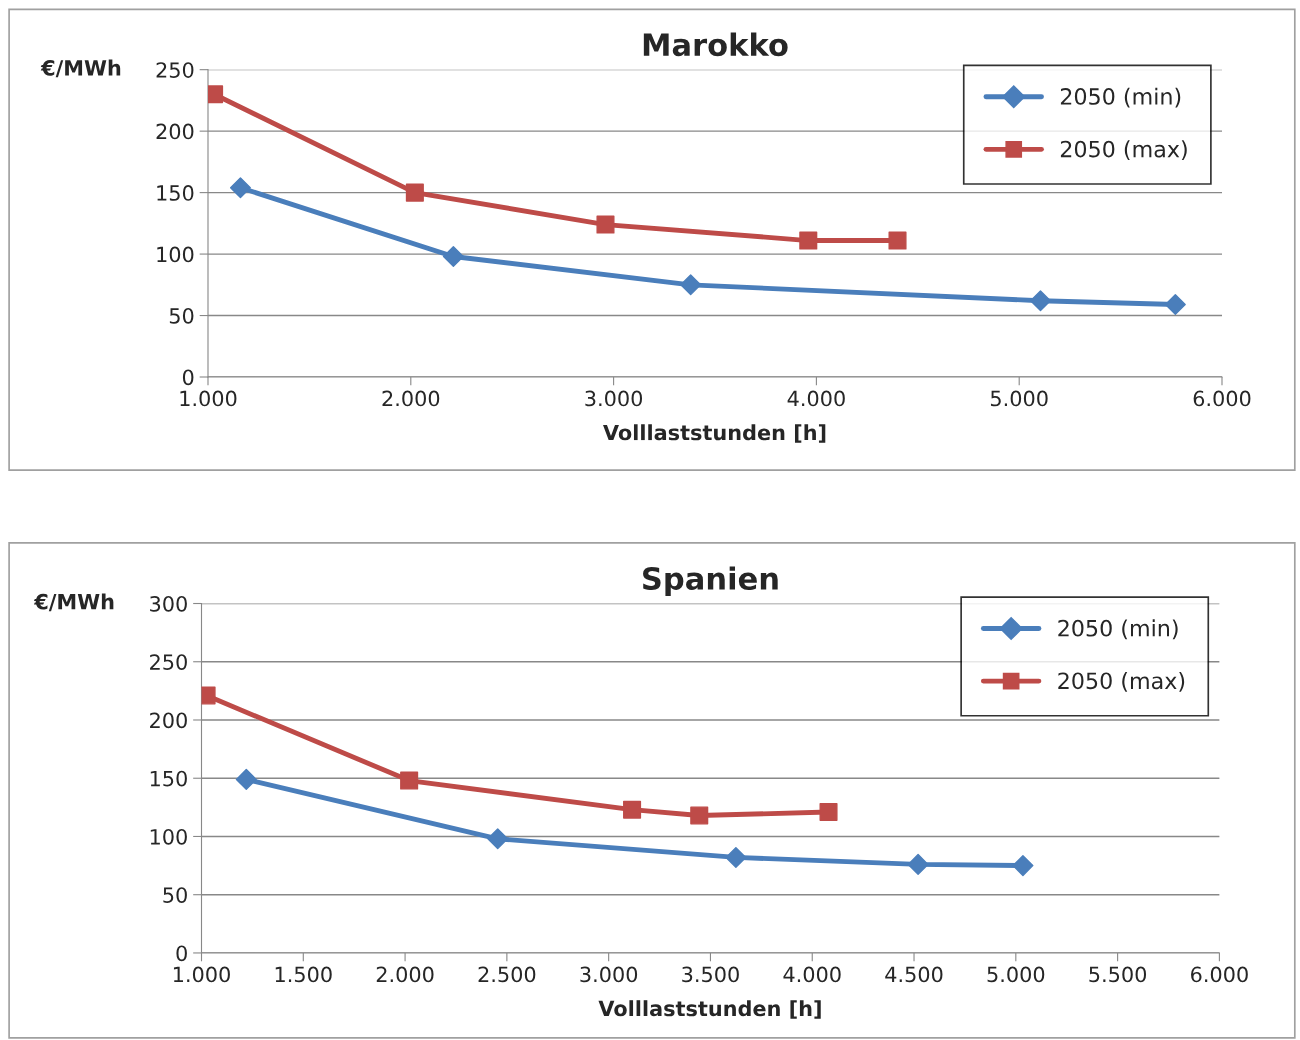  I want to click on x-tick-label: 3.500, so click(710, 974).